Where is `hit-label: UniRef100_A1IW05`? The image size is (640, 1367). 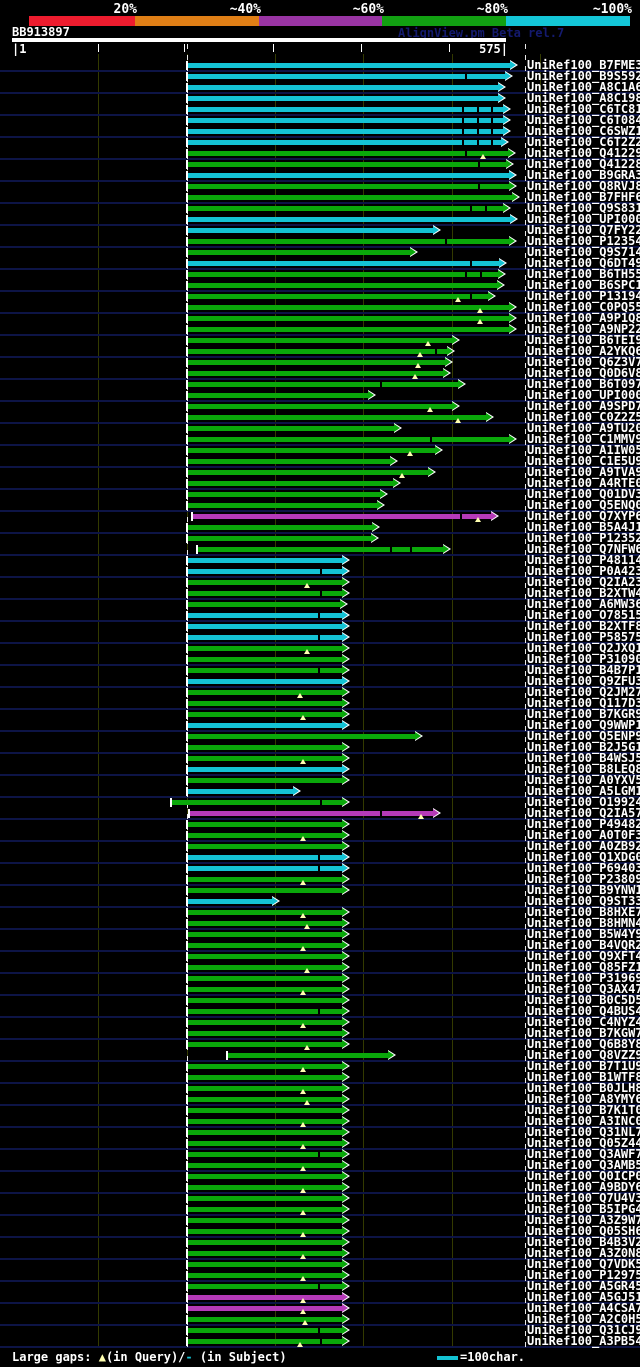
hit-label: UniRef100_A1IW05 is located at coordinates (583, 450).